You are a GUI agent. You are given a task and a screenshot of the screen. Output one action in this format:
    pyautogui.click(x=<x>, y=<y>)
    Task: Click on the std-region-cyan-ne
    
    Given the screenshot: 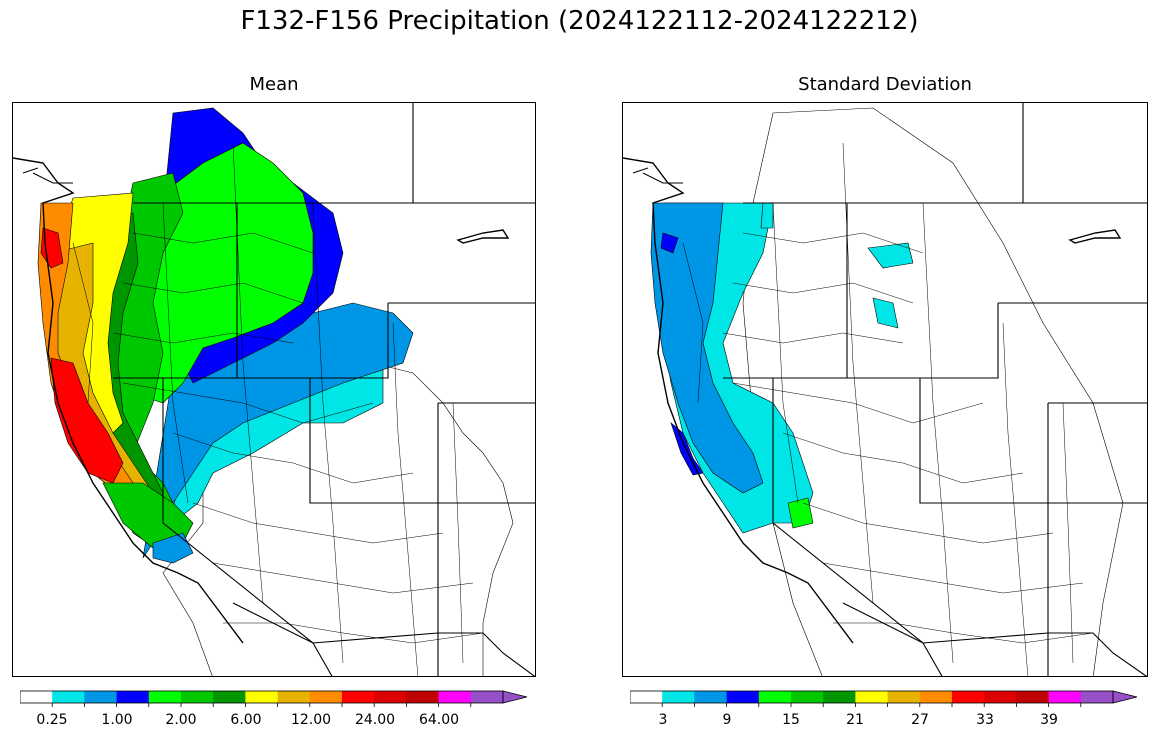 What is the action you would take?
    pyautogui.click(x=767, y=215)
    